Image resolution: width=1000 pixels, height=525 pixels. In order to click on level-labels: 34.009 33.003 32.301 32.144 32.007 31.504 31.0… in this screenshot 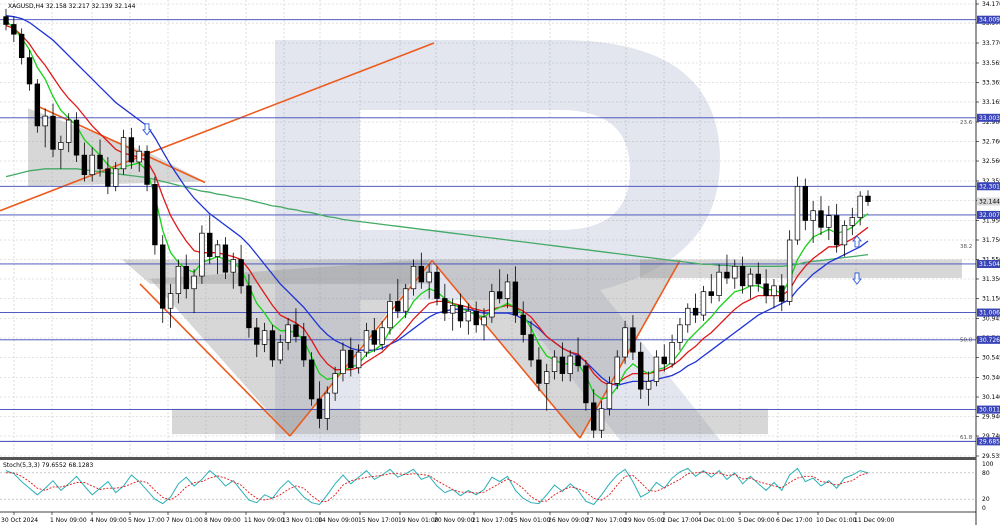, I will do `click(988, 230)`.